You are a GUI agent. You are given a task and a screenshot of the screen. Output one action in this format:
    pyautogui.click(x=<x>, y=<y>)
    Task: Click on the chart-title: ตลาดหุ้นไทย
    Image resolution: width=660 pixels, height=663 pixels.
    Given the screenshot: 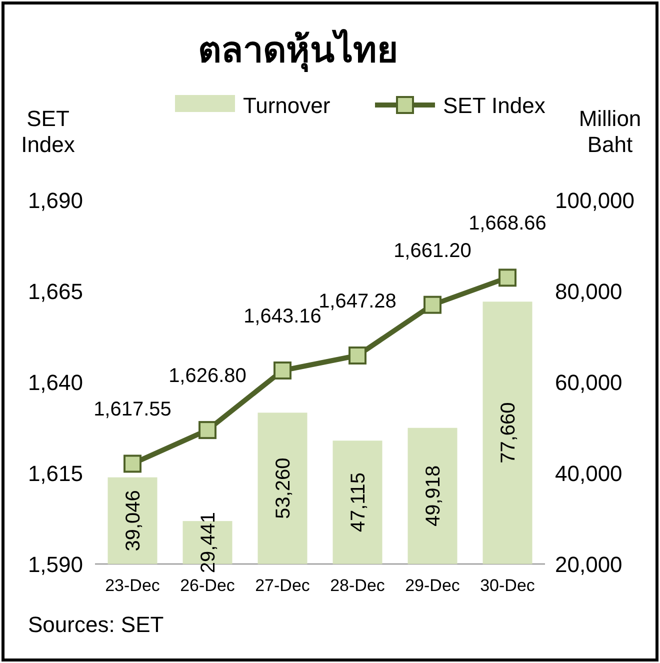 What is the action you would take?
    pyautogui.click(x=298, y=50)
    